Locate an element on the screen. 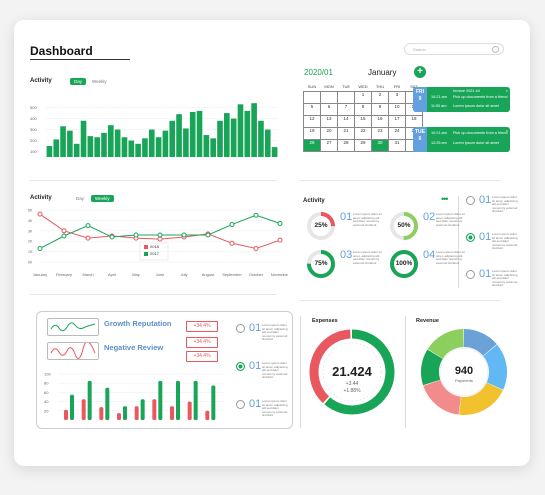  search-input: Search is located at coordinates (454, 49).